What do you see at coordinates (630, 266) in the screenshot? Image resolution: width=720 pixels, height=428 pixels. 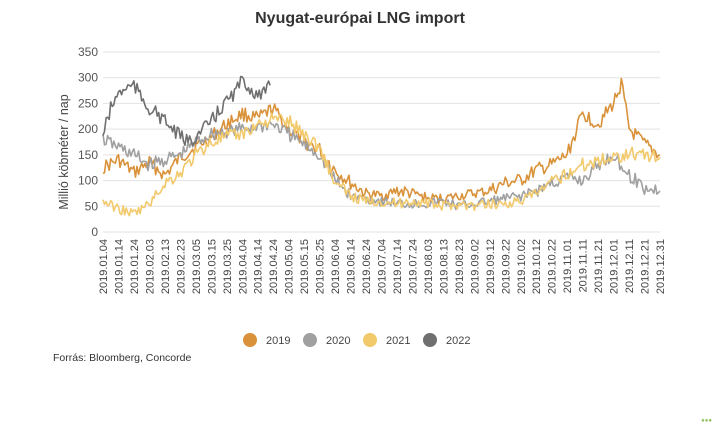 I see `x-tick-label: 2019.12.11` at bounding box center [630, 266].